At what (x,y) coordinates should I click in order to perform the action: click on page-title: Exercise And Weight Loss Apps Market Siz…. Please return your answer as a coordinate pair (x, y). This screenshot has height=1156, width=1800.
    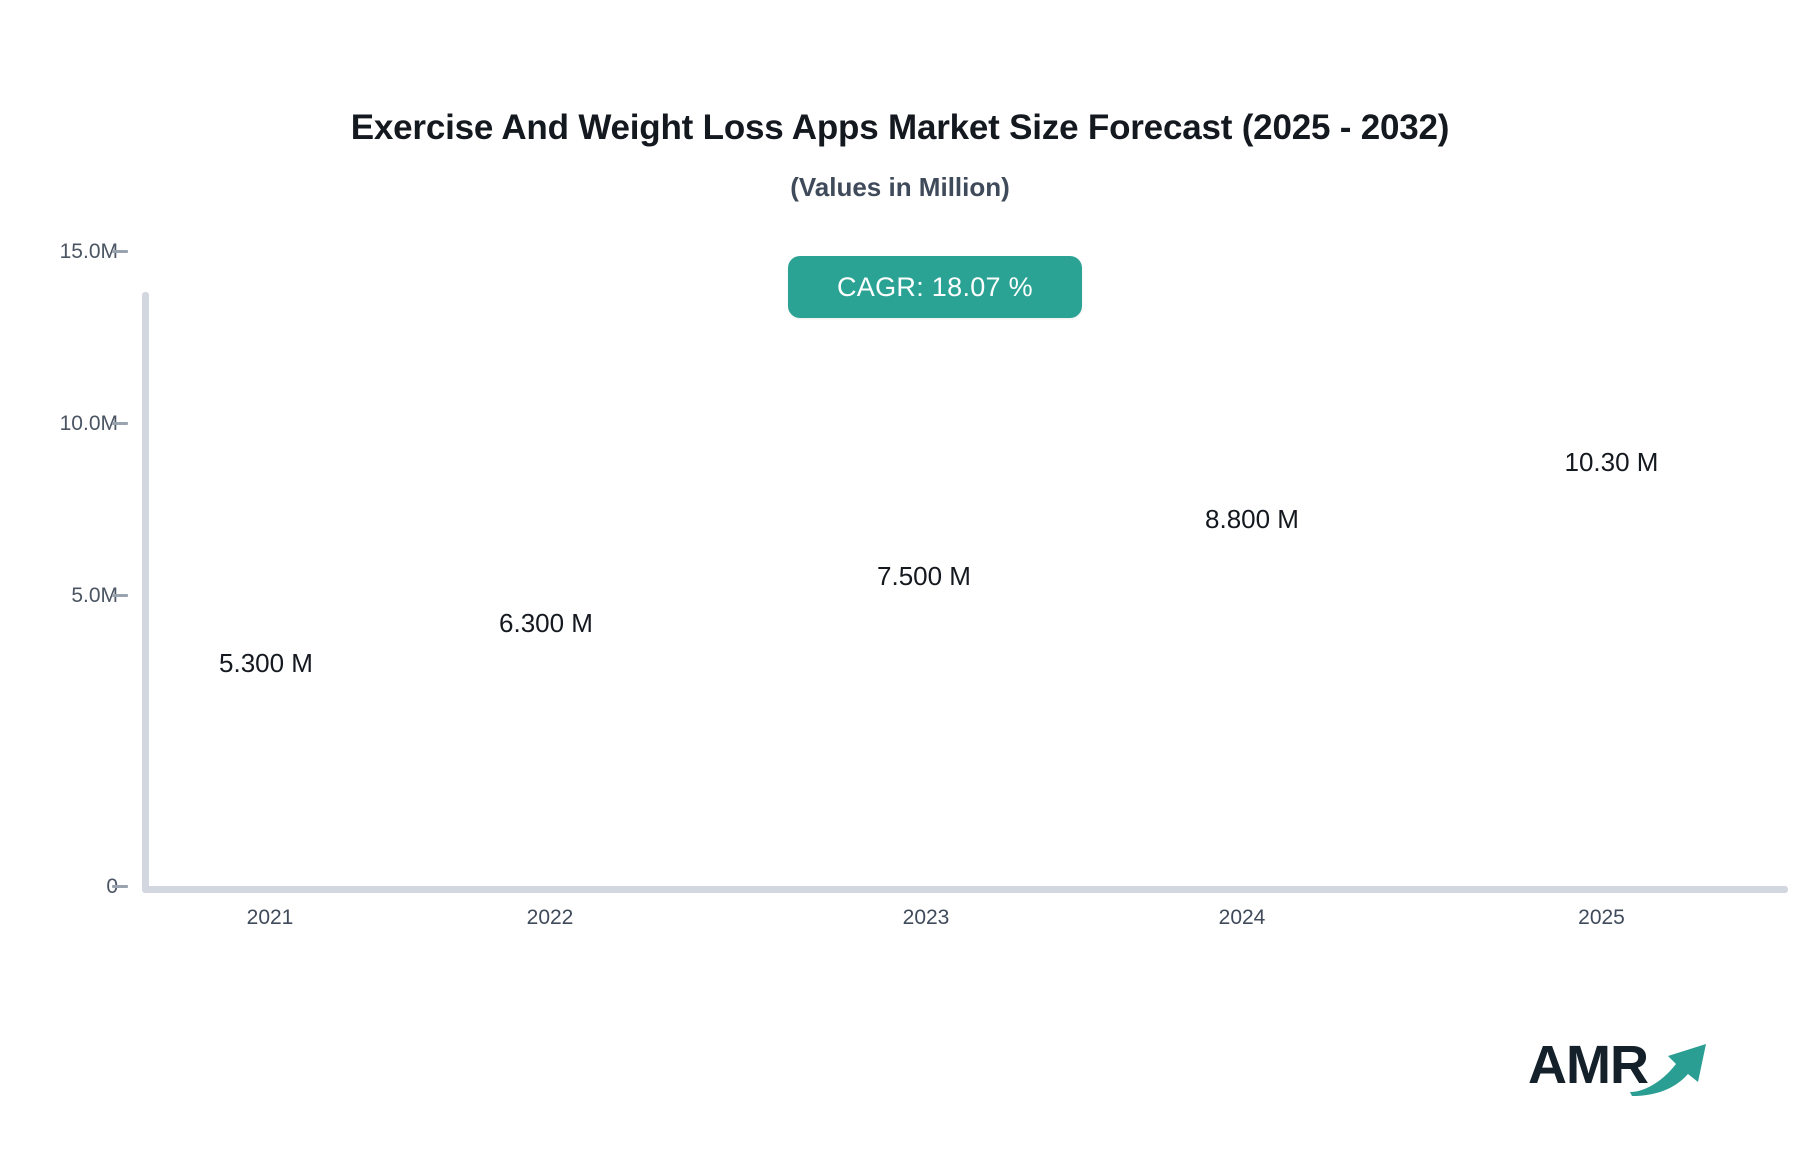
    Looking at the image, I should click on (900, 127).